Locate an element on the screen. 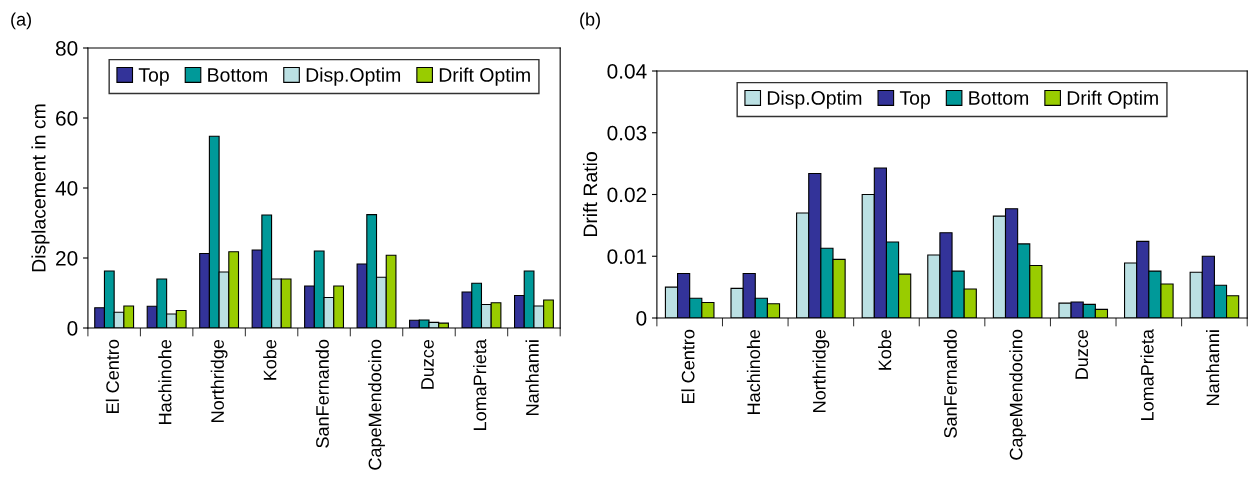 The width and height of the screenshot is (1256, 500). y-tick-label: 0.04 is located at coordinates (627, 71).